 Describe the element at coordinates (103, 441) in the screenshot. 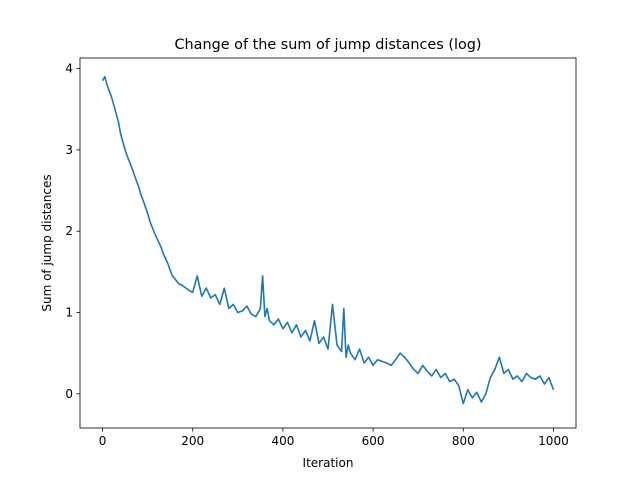

I see `x-tick-label: 0` at that location.